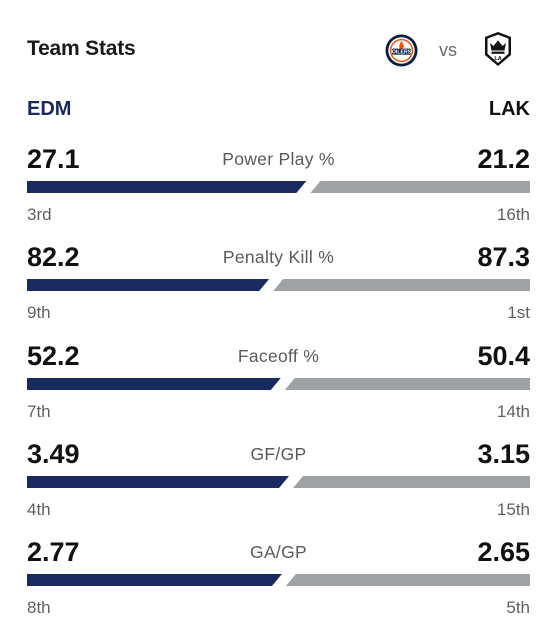  I want to click on away-team-abbr: LAK, so click(509, 109).